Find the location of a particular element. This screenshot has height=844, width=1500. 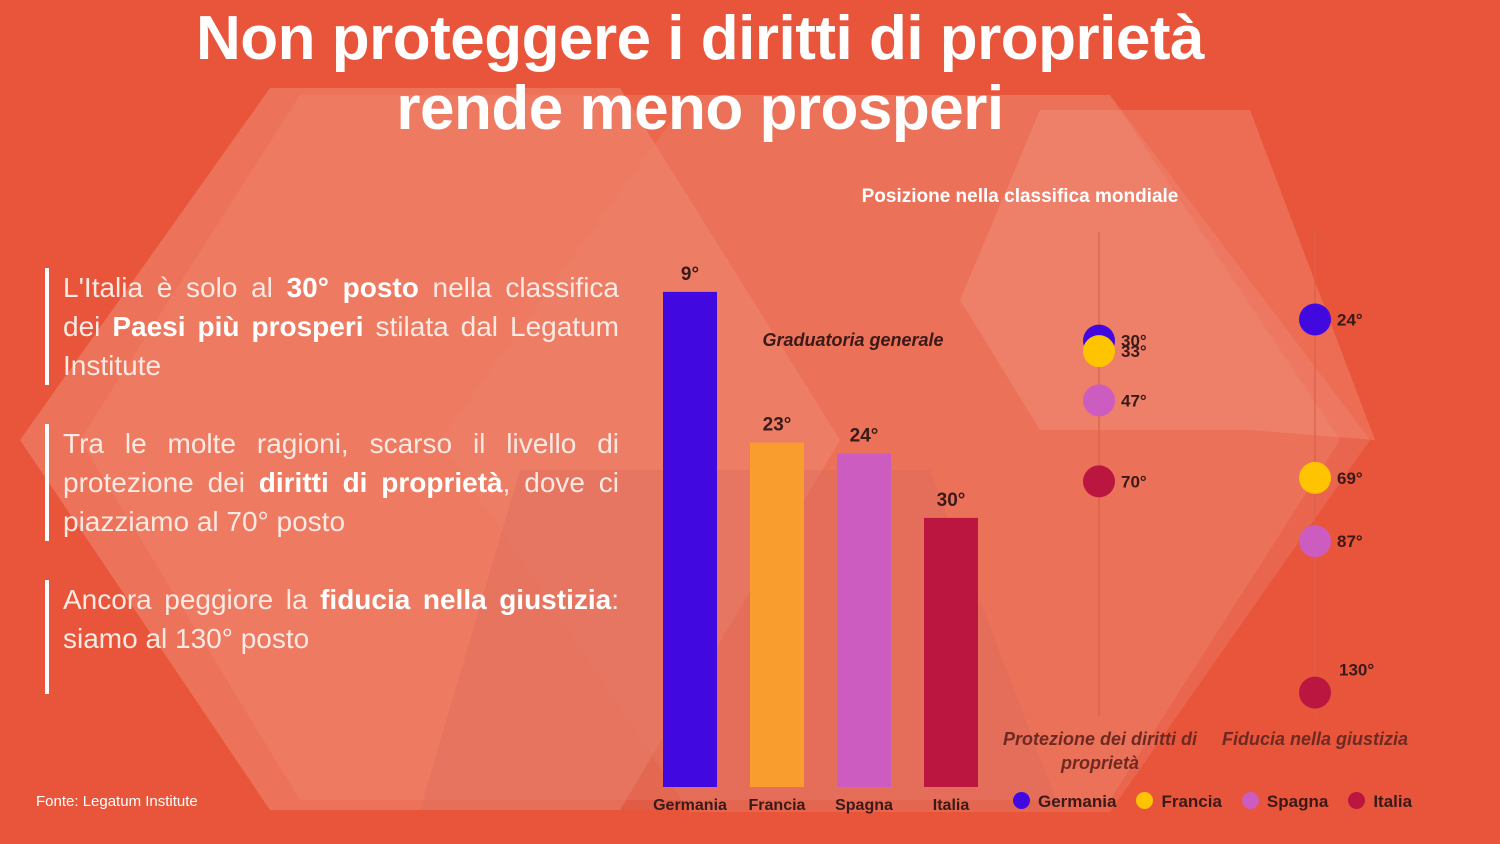

bar-value-label-italia: 30° is located at coordinates (951, 500).